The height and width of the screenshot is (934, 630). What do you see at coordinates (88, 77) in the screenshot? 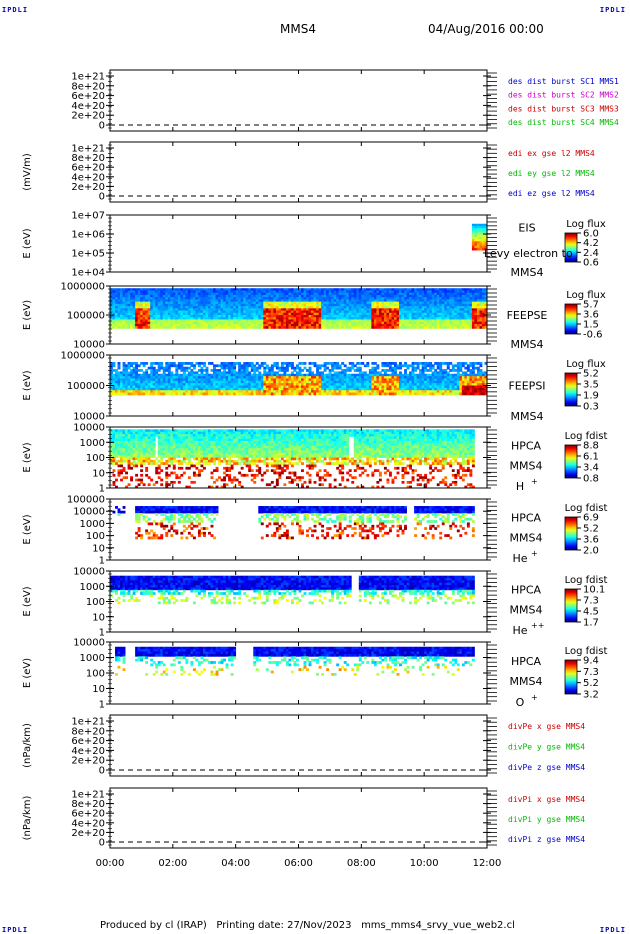
I see `y-tick-label: 1e+21` at bounding box center [88, 77].